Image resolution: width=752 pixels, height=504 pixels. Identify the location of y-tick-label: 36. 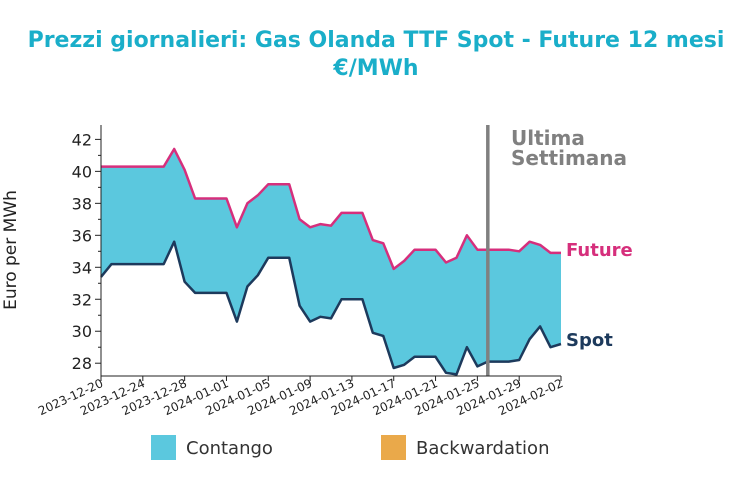
(82, 235).